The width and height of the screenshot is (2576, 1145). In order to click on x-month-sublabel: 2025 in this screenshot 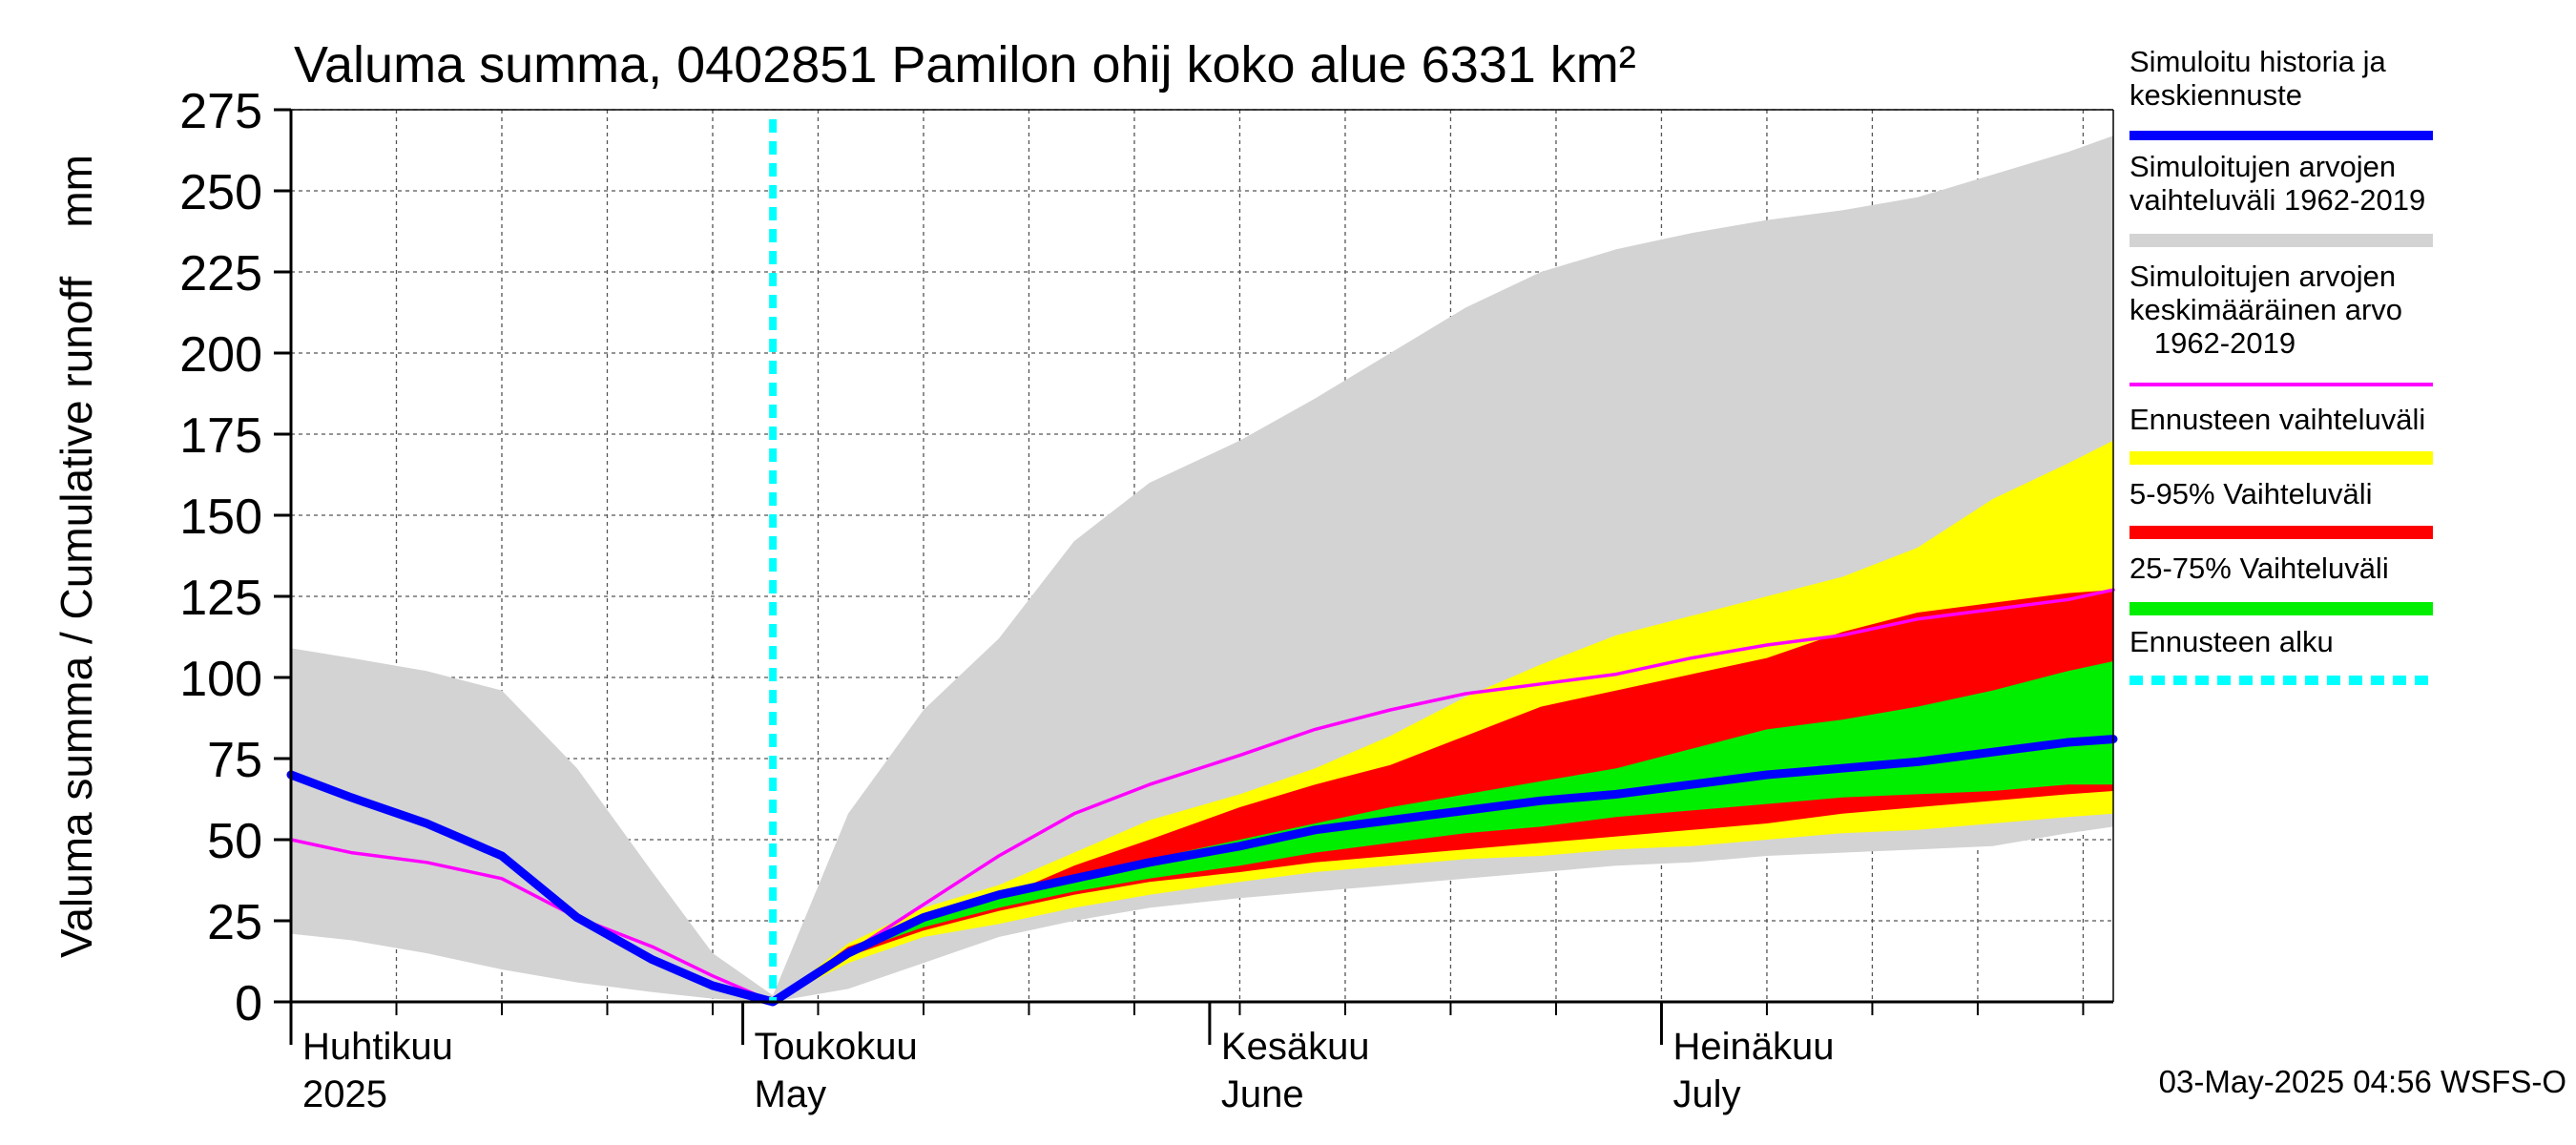, I will do `click(344, 1094)`.